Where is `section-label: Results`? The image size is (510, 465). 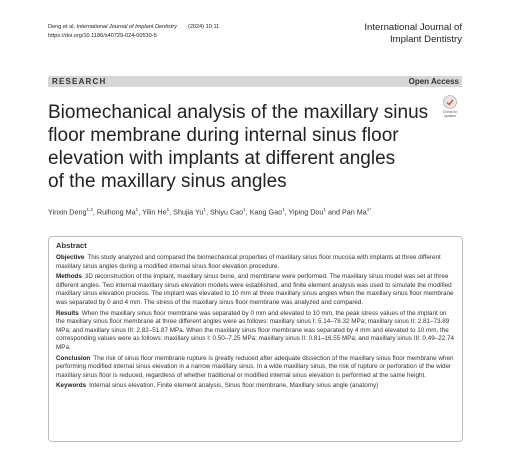 section-label: Results is located at coordinates (67, 313).